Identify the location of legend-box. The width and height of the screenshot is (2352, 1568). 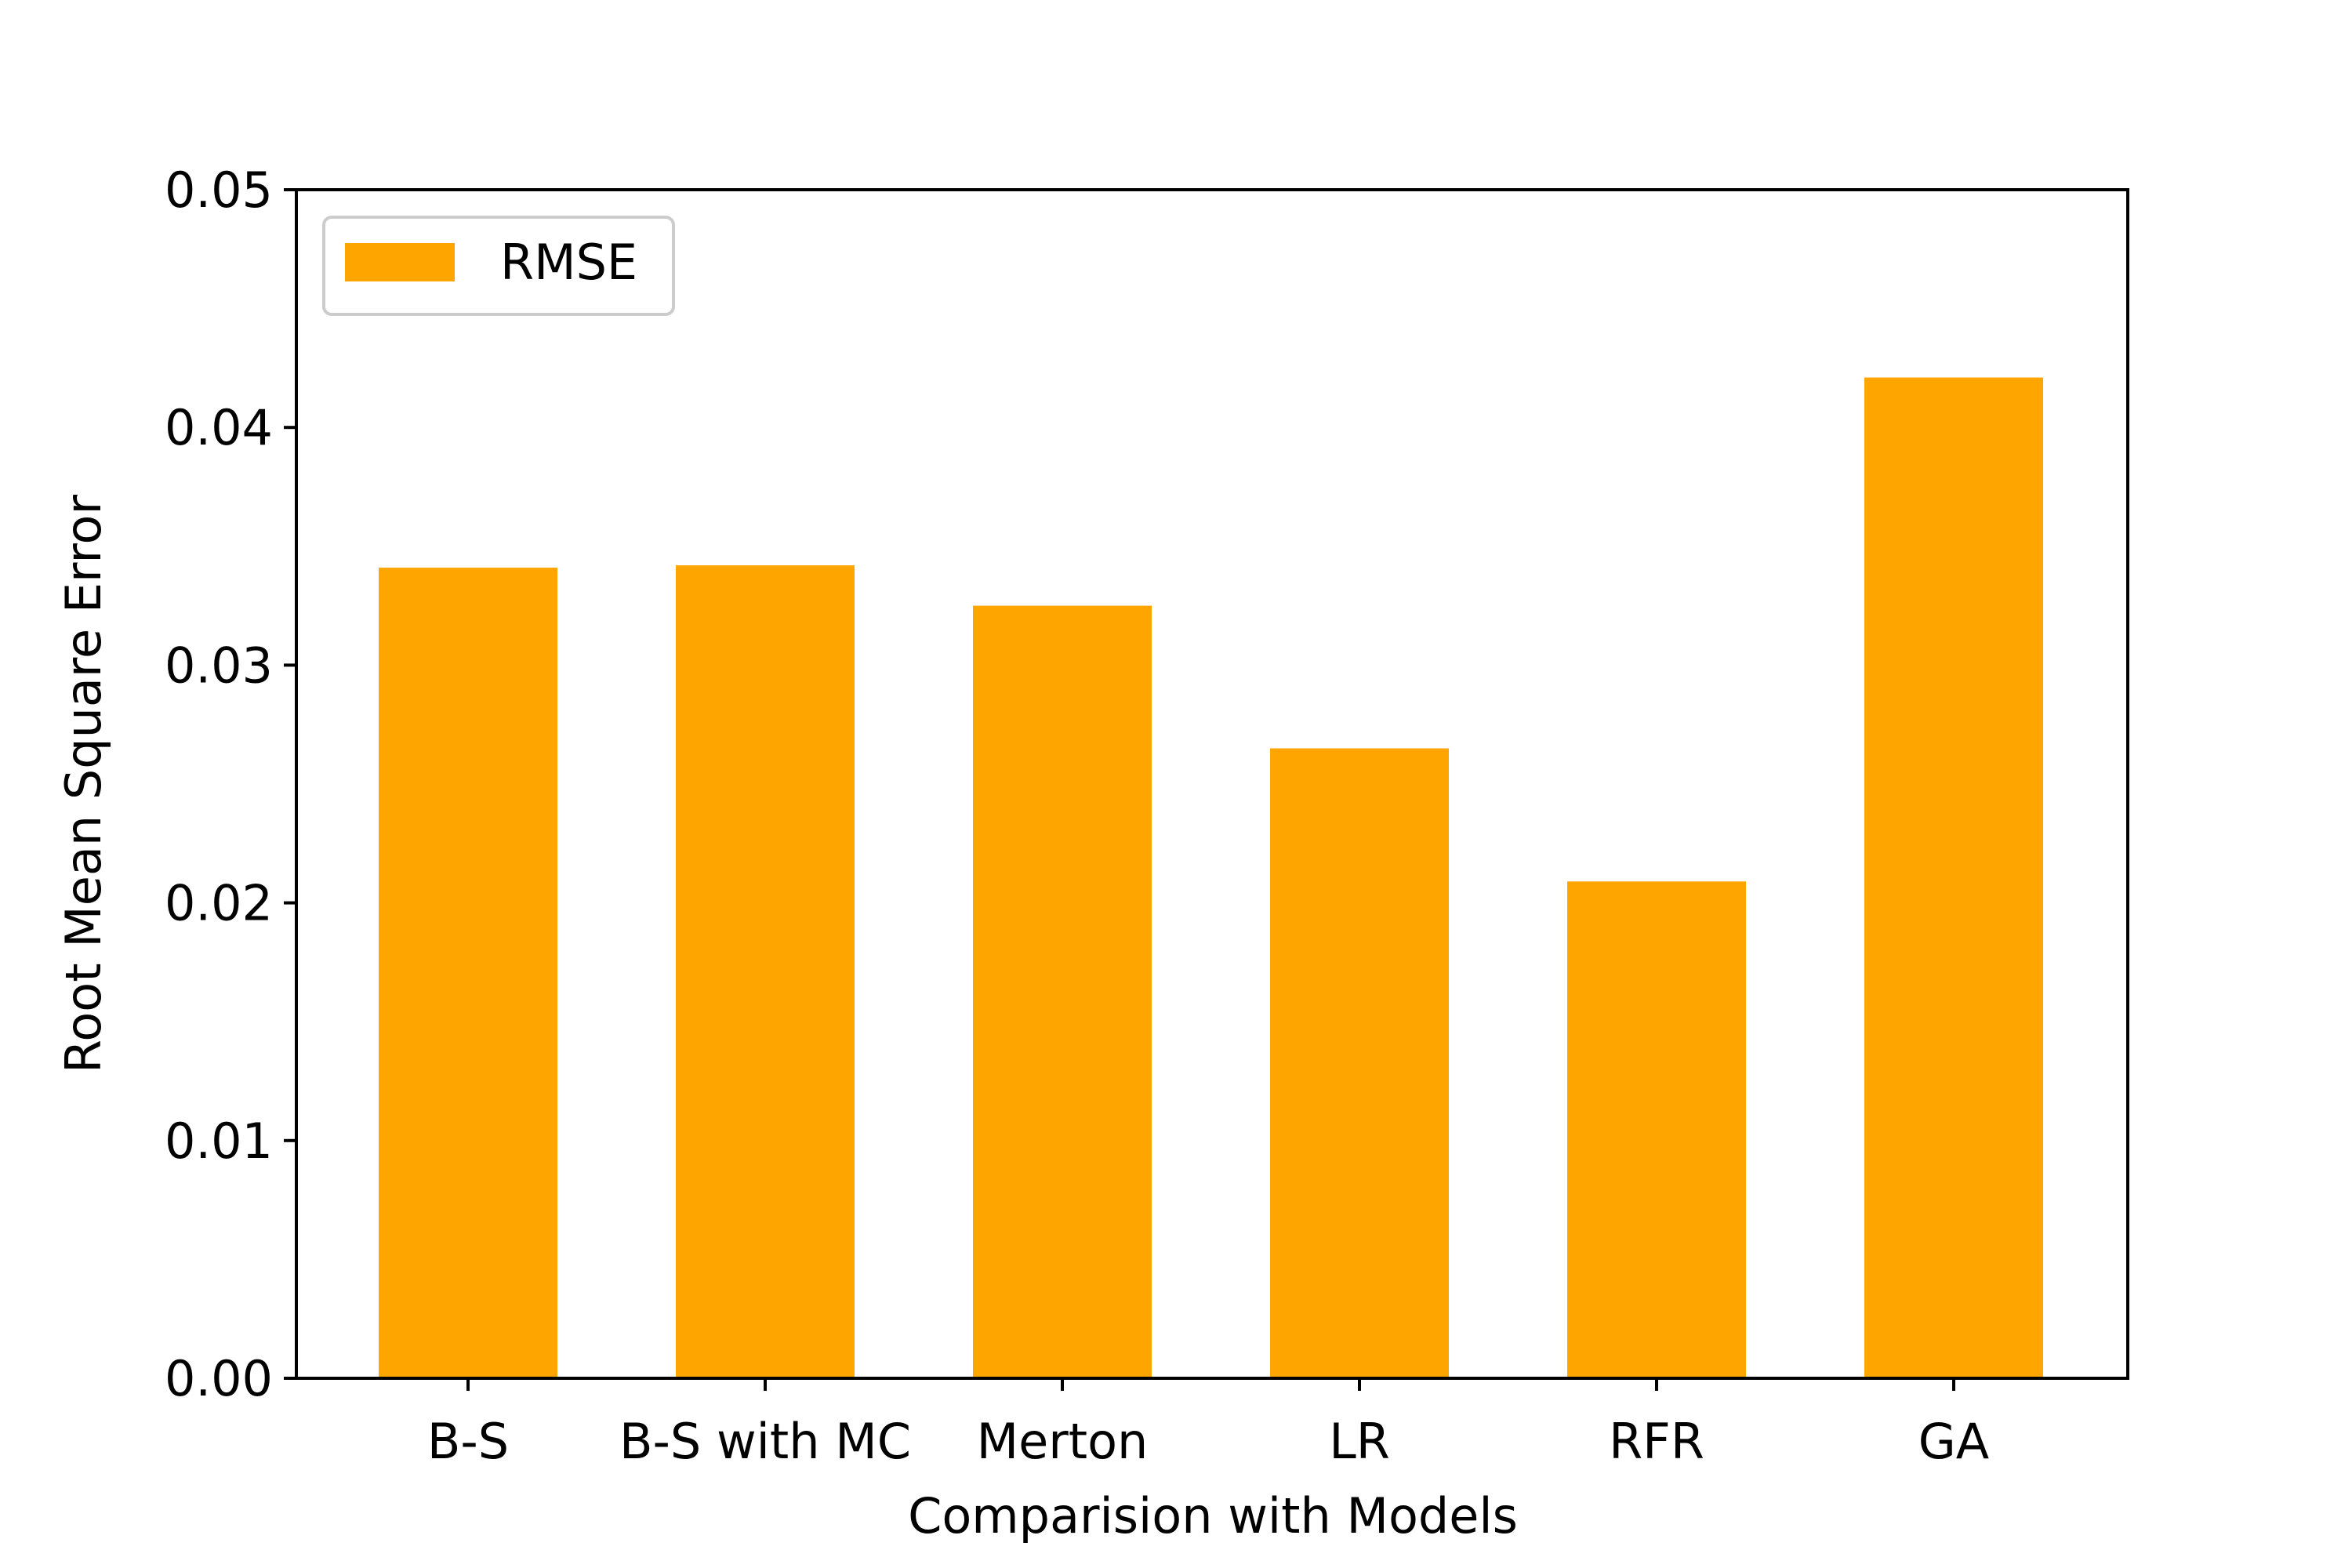
(498, 266).